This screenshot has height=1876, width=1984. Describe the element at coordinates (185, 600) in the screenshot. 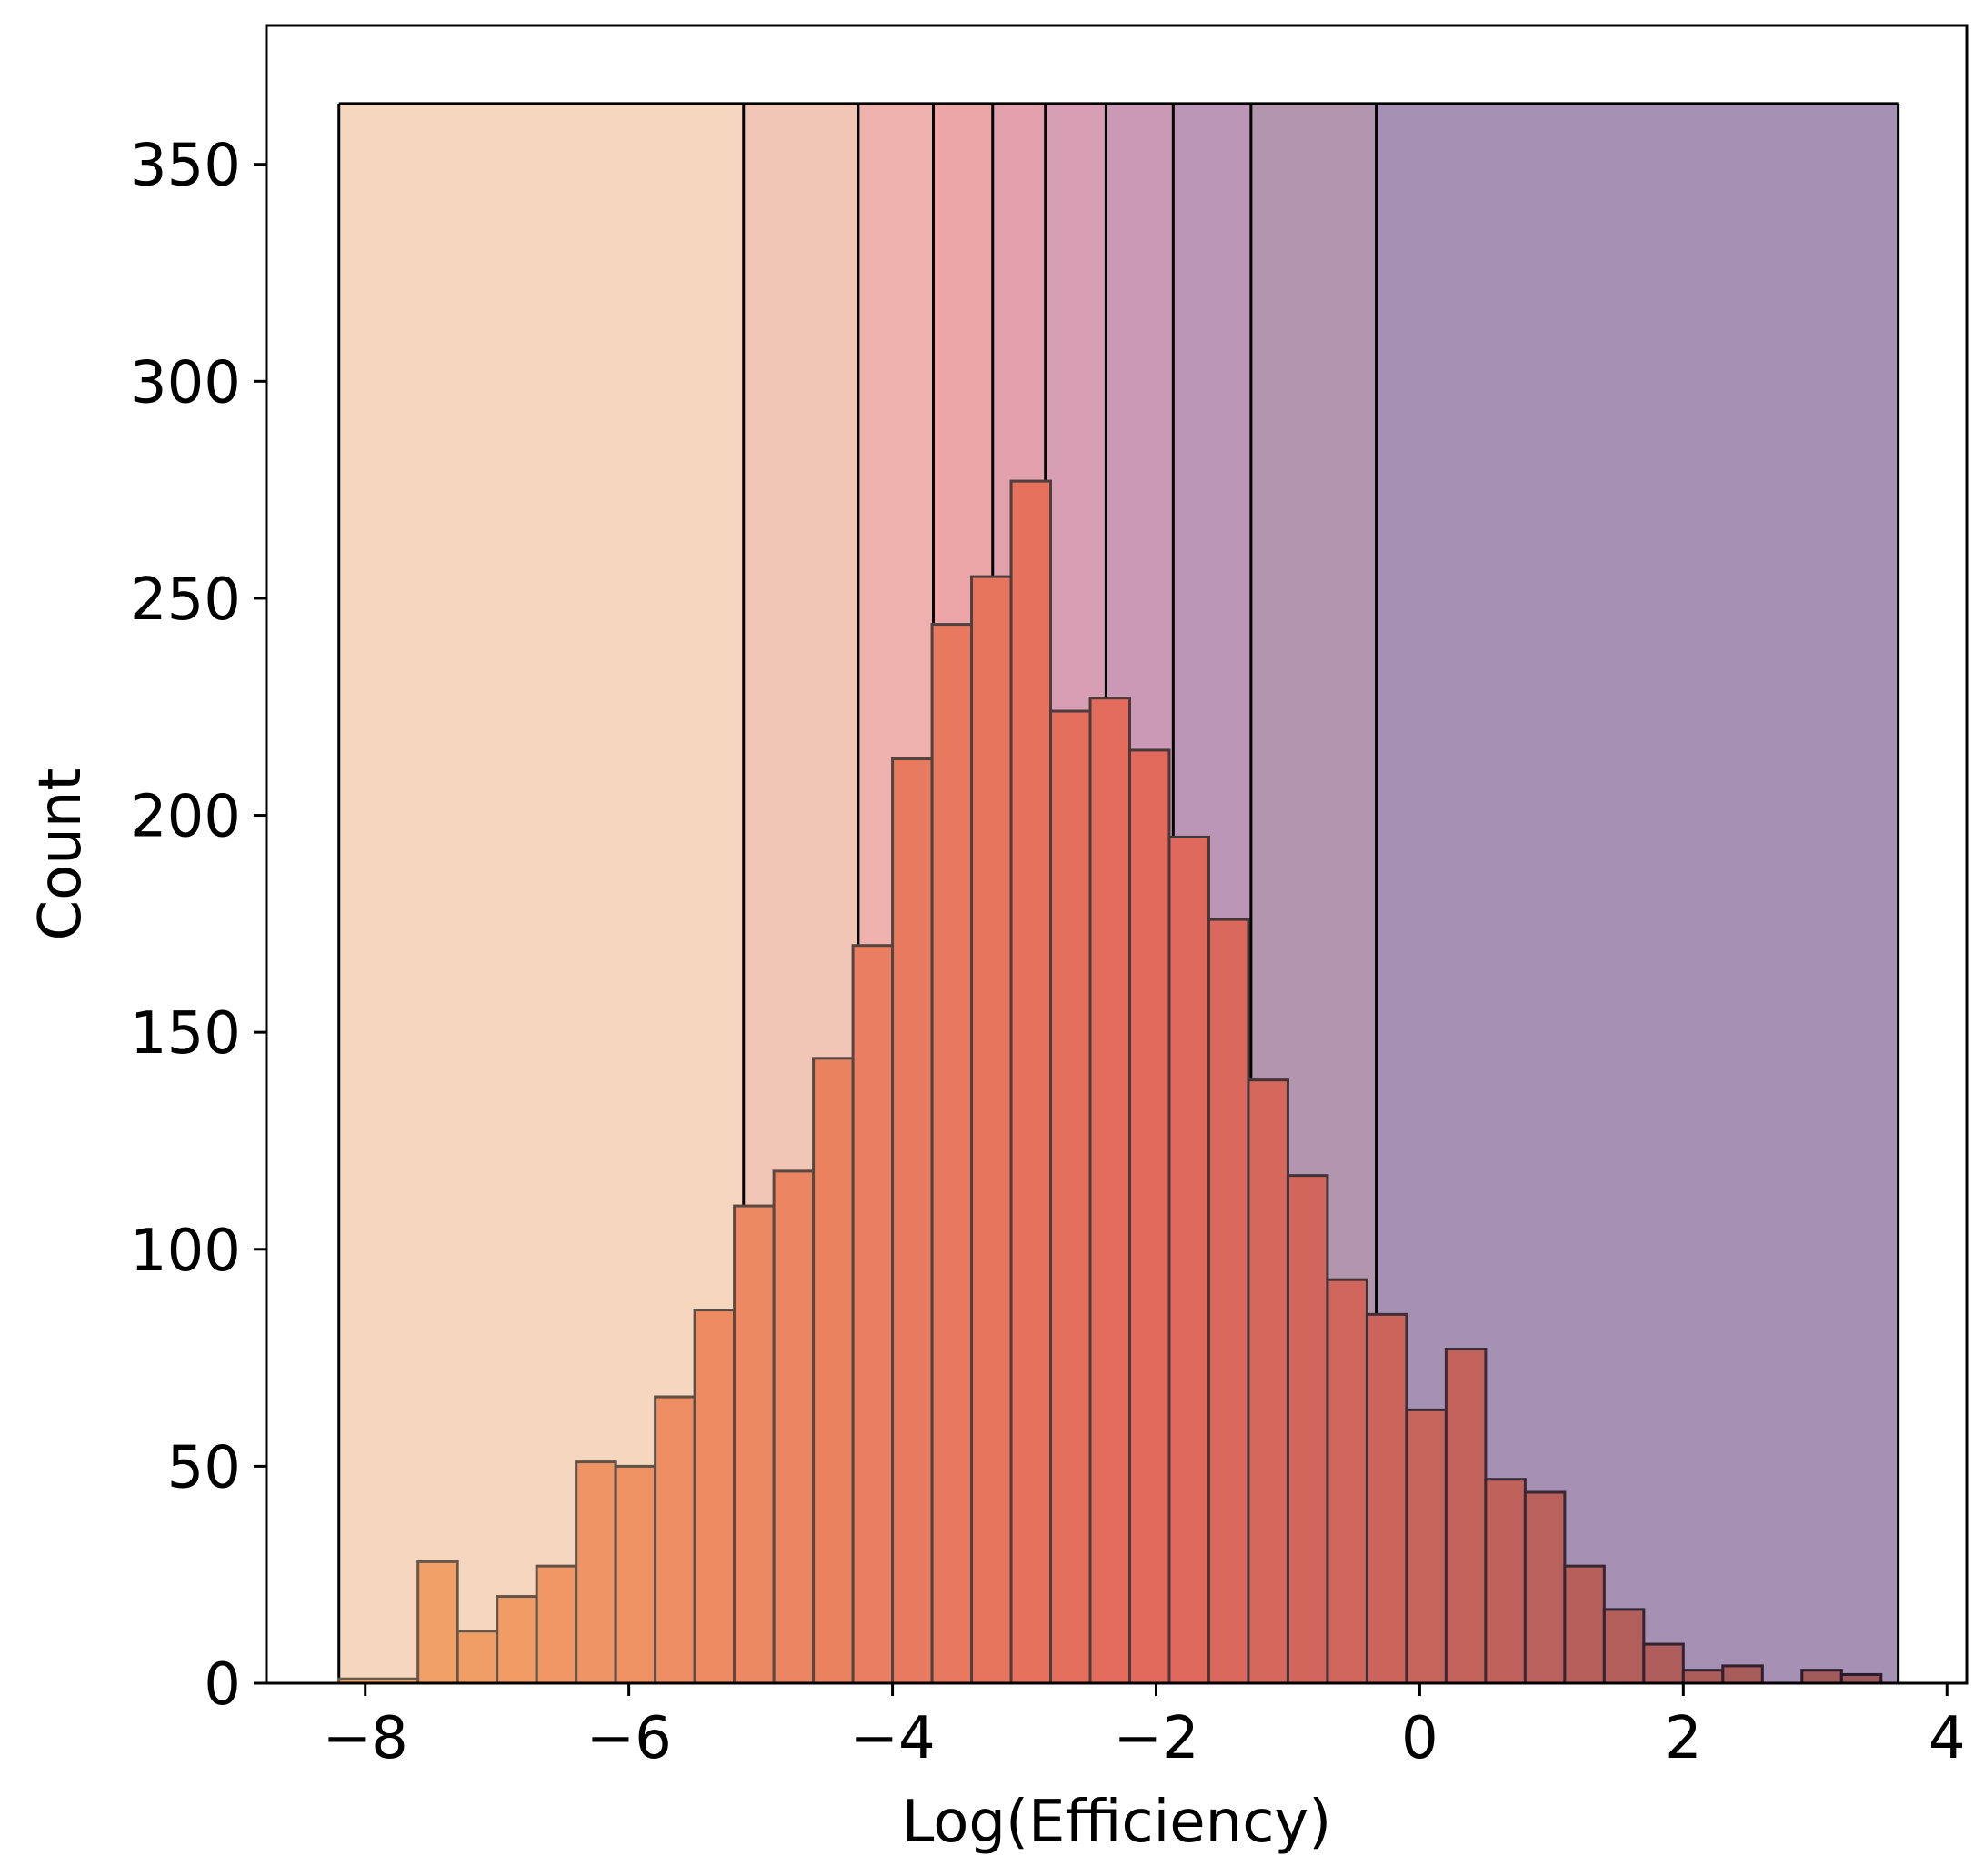

I see `y-tick-label: 250` at that location.